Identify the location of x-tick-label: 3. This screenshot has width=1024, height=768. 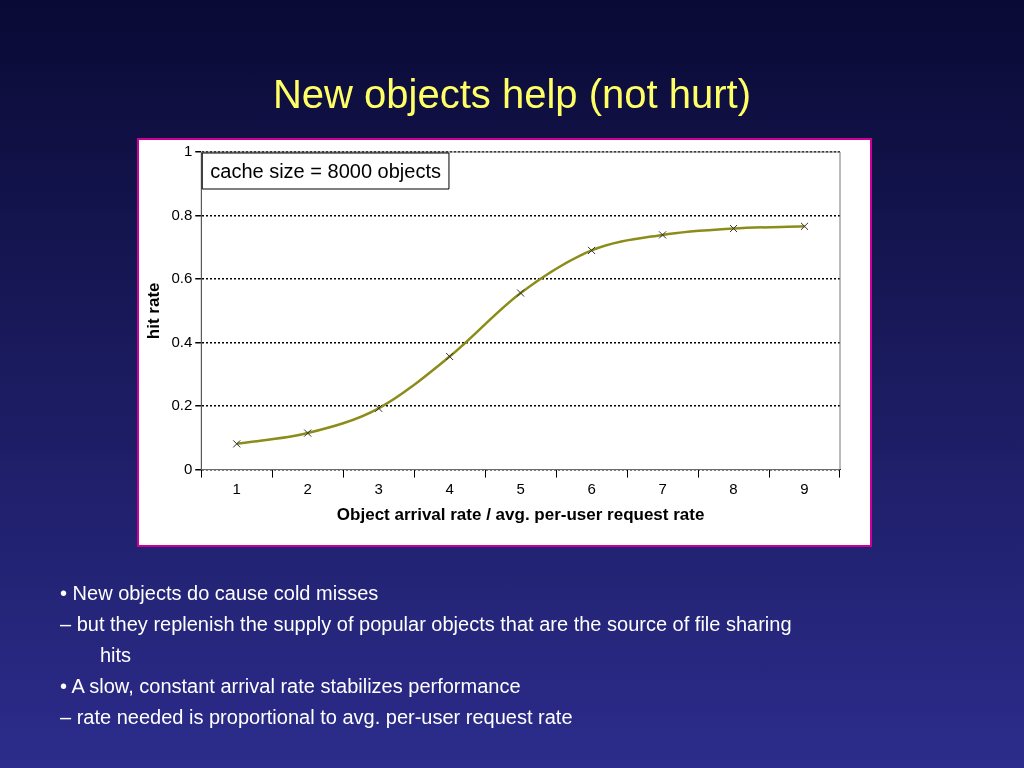
(378, 488).